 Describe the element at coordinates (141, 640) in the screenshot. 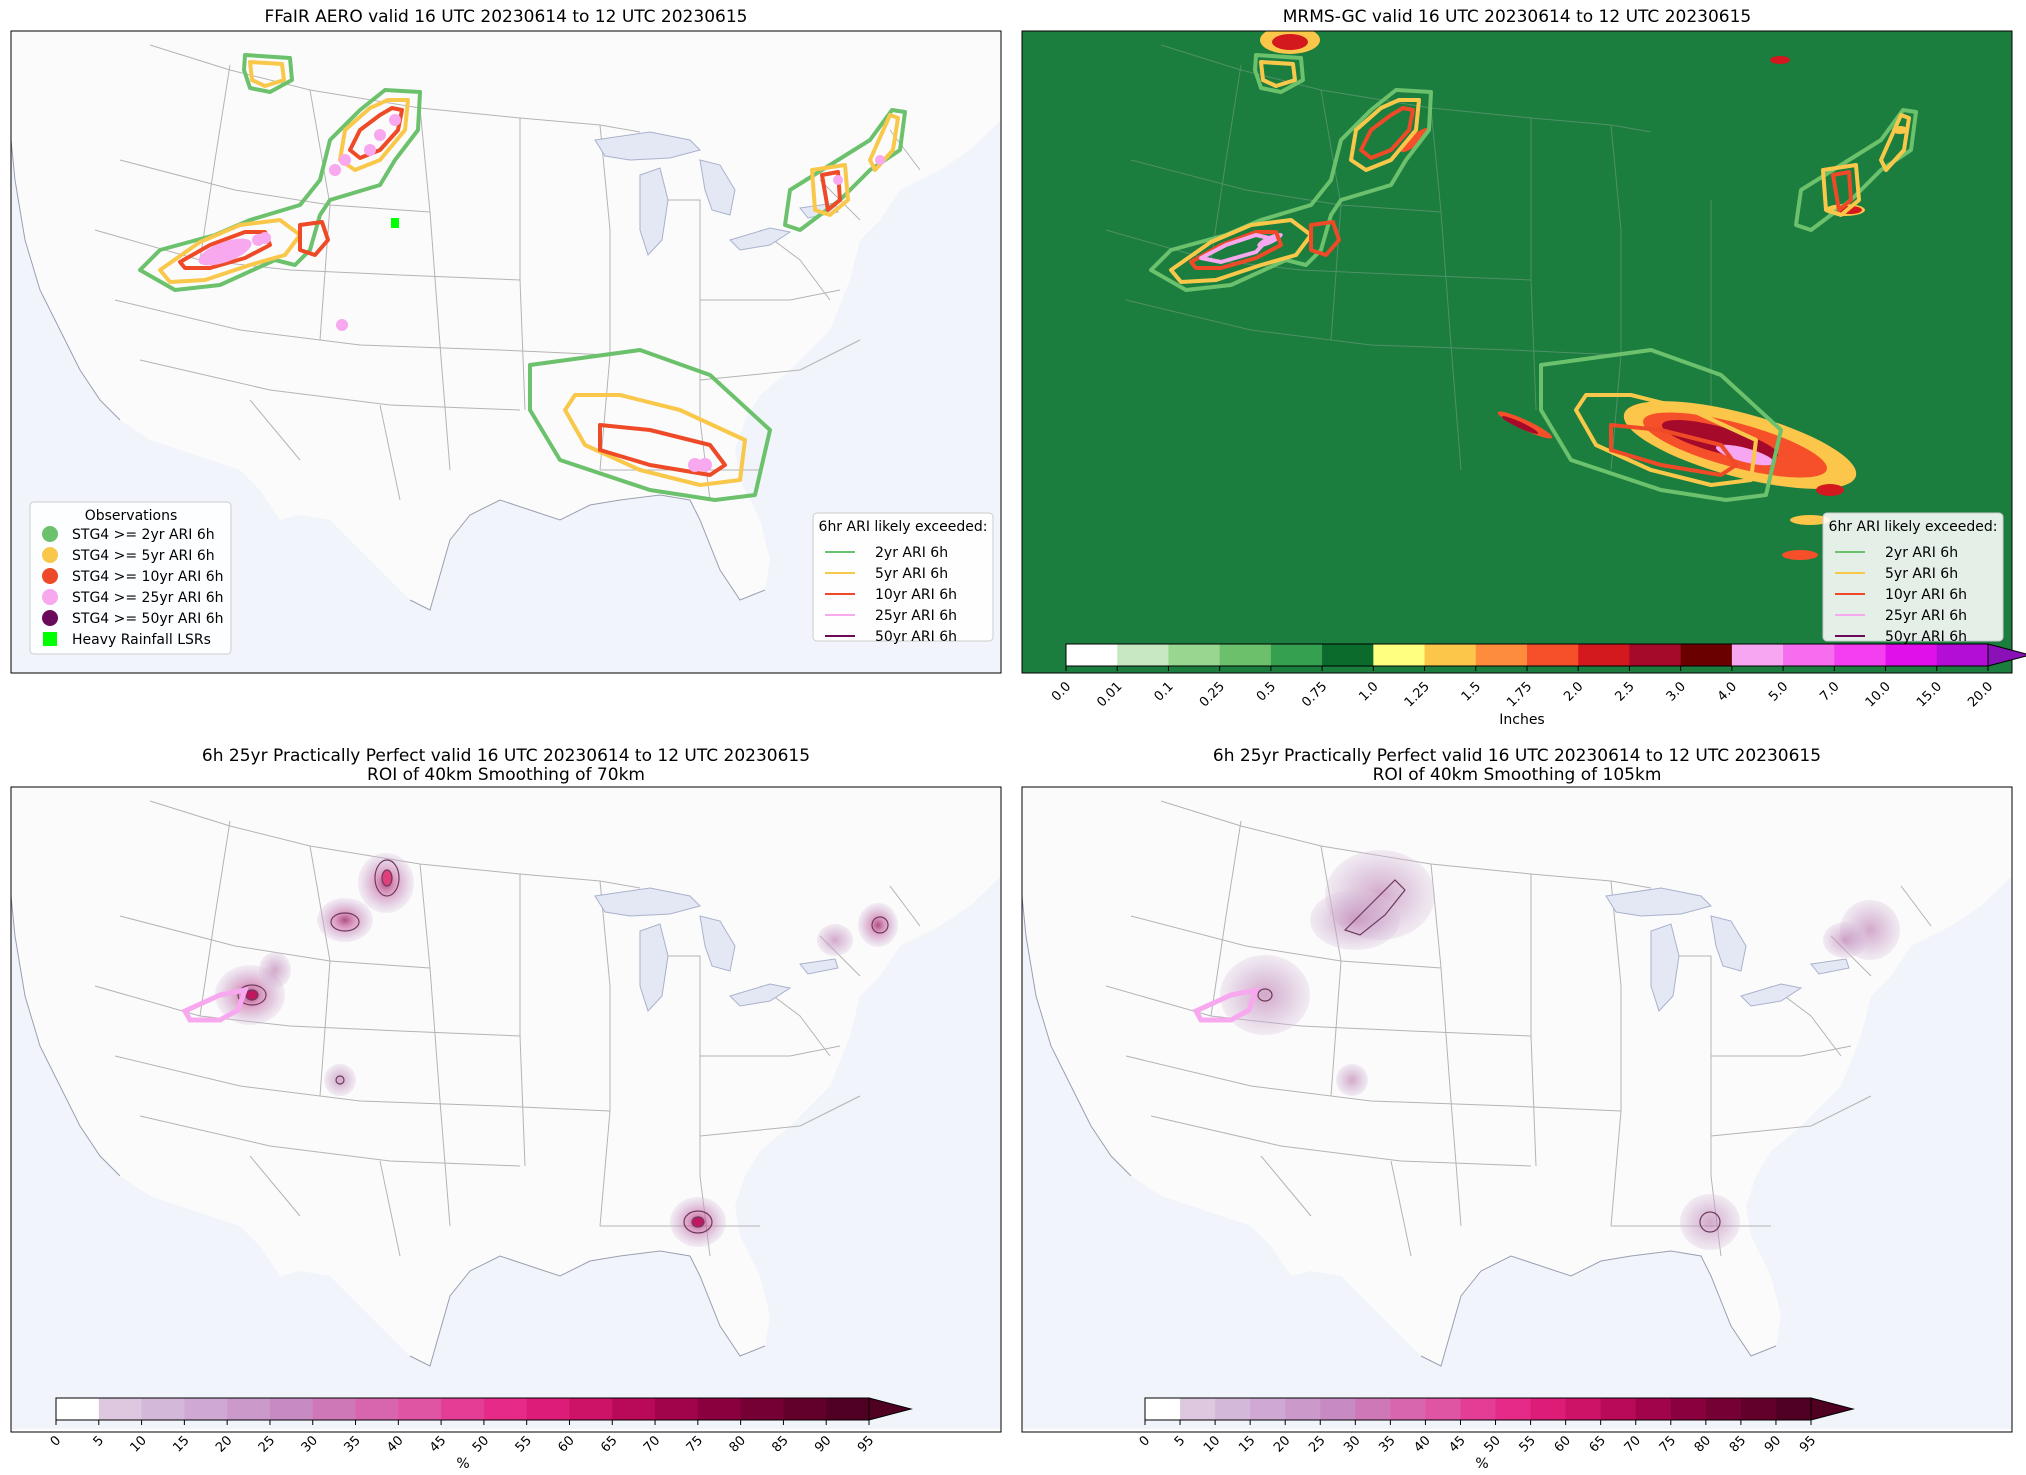

I see `obs-legend-label: Heavy Rainfall LSRs` at that location.